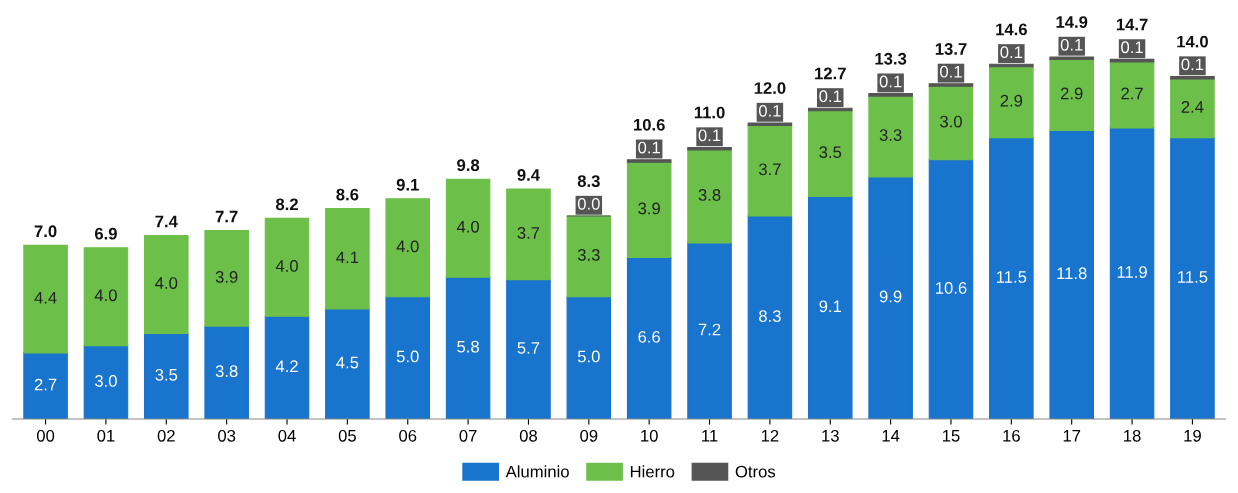 The image size is (1238, 493). I want to click on data-label: 3.9, so click(649, 208).